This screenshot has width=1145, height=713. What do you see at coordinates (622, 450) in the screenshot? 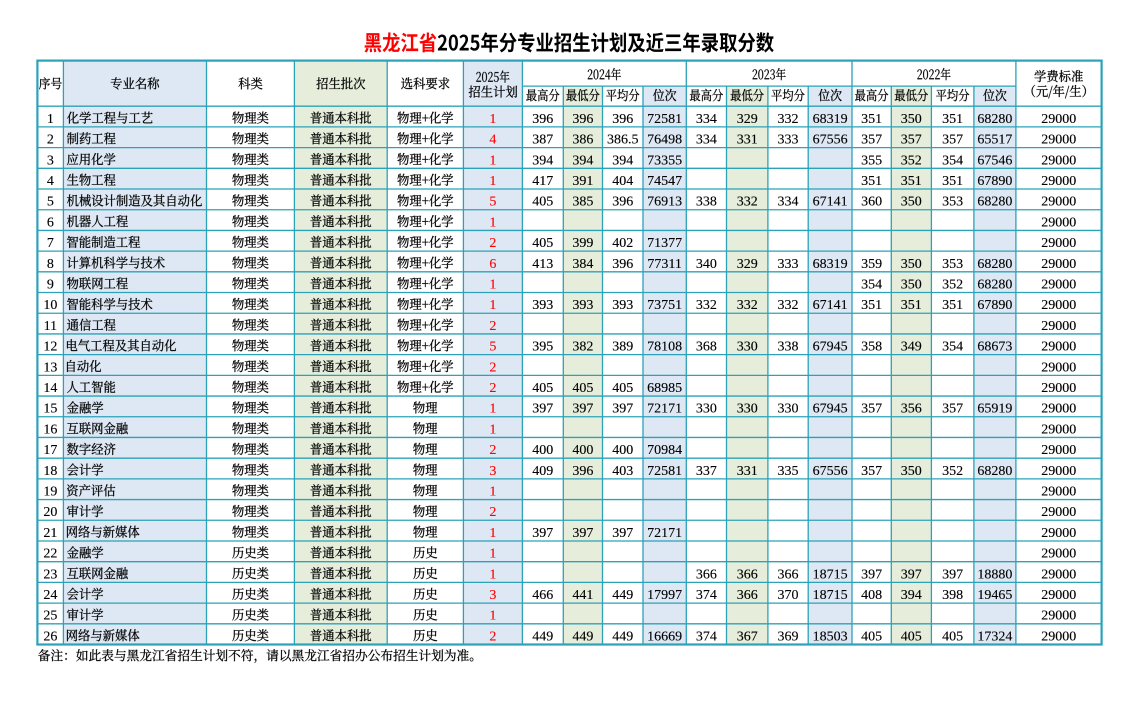
I see `svg-text: 400` at bounding box center [622, 450].